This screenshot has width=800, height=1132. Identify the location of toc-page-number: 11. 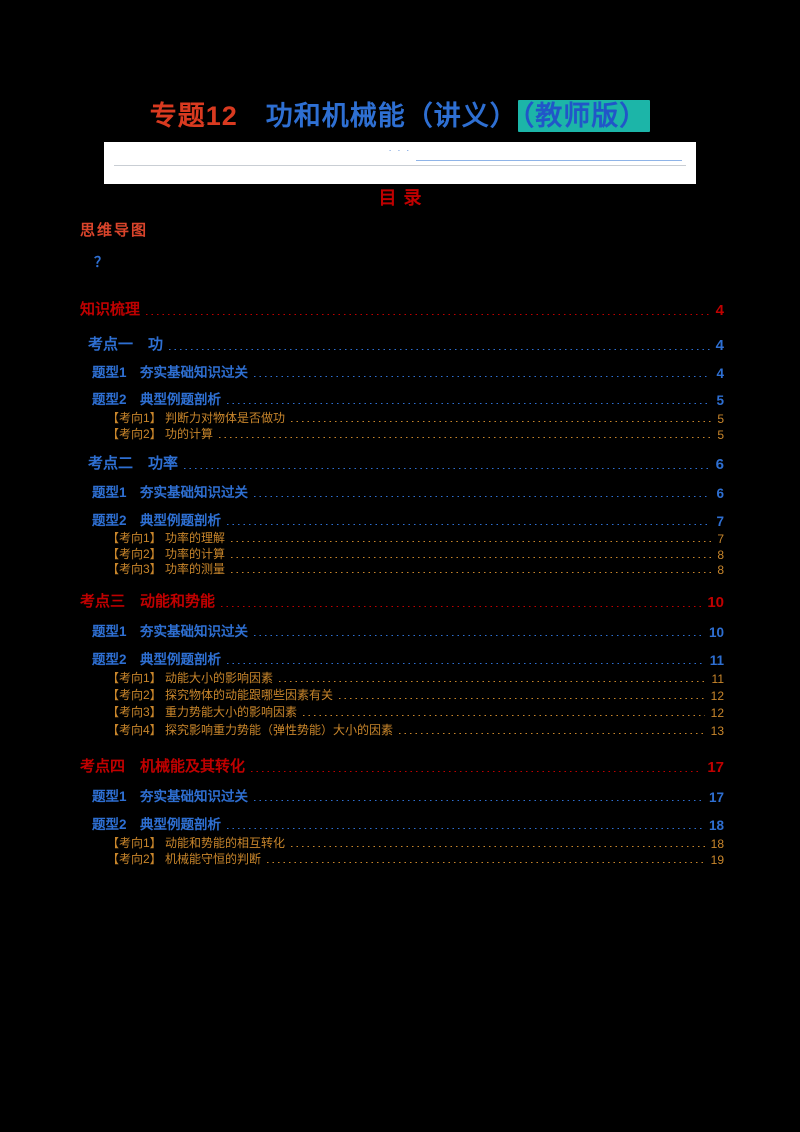
(717, 679).